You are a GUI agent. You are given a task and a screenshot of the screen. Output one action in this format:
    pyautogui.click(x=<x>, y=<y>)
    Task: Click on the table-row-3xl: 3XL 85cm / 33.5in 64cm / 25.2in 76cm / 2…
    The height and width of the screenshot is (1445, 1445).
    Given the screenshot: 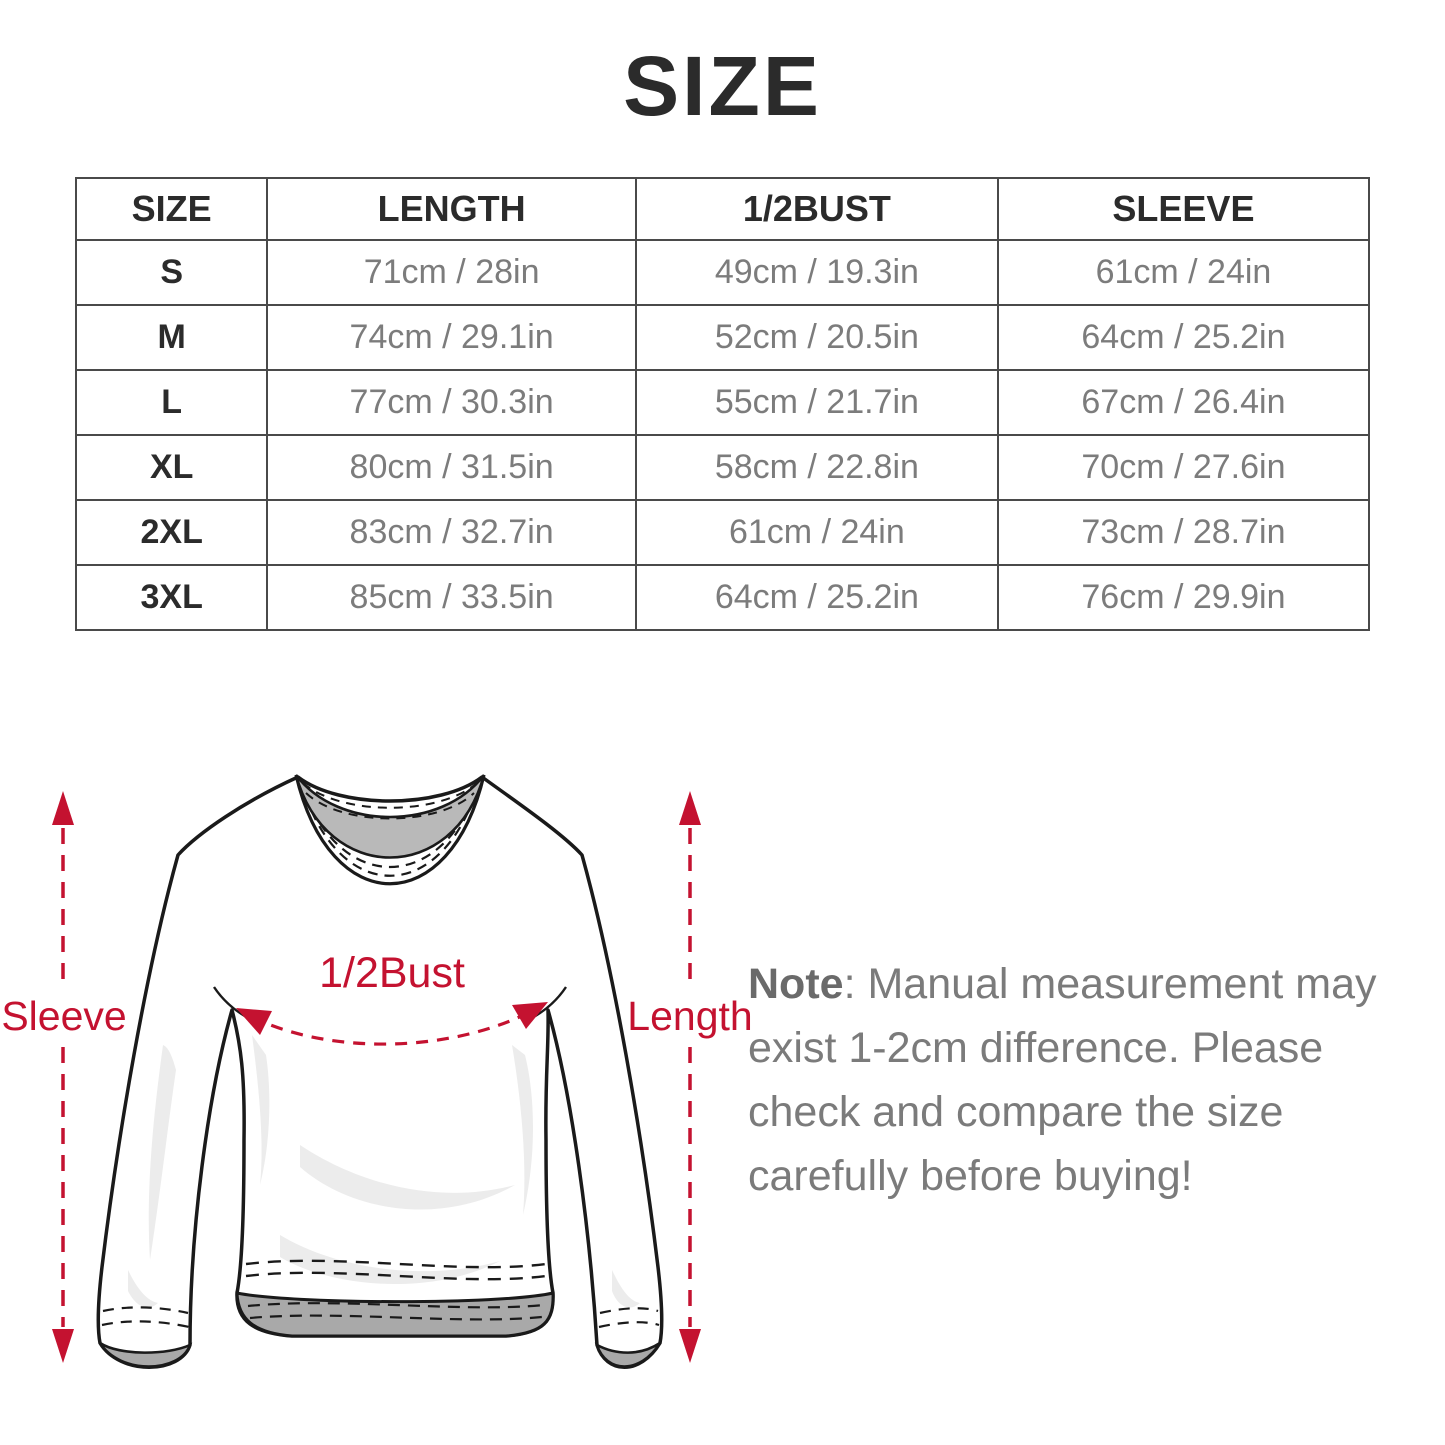 What is the action you would take?
    pyautogui.click(x=722, y=597)
    